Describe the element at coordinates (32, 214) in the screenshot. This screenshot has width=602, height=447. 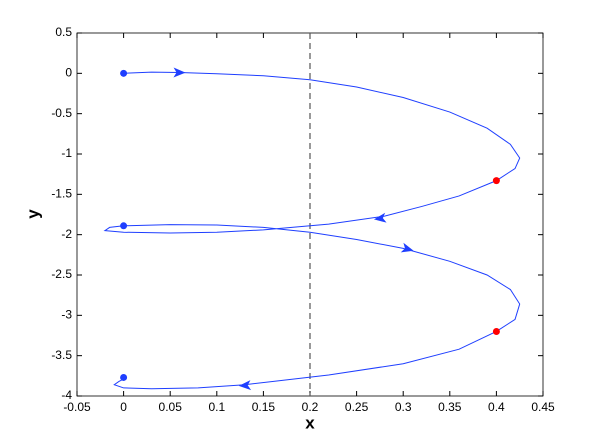
I see `y-axis-label: y` at that location.